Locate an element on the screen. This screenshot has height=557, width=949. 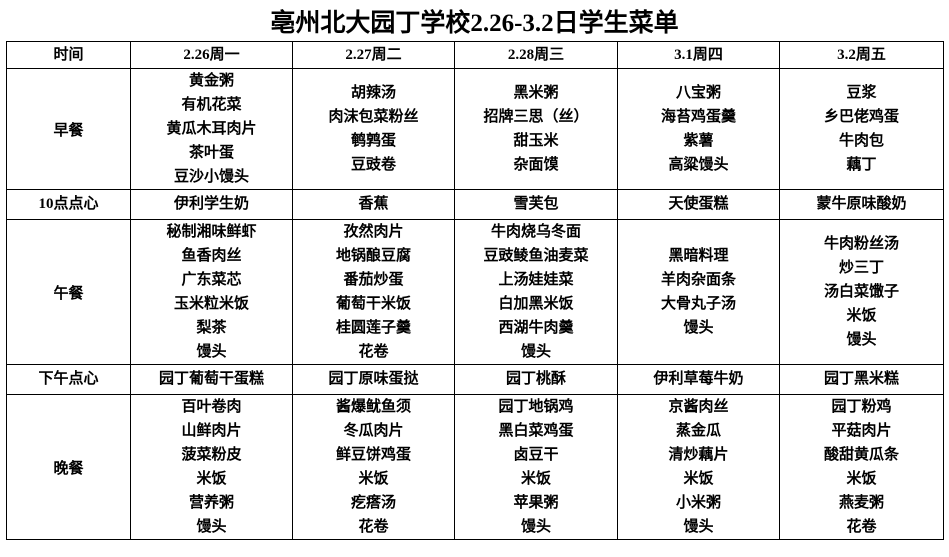
dish-item: 营养粥 is located at coordinates (211, 503).